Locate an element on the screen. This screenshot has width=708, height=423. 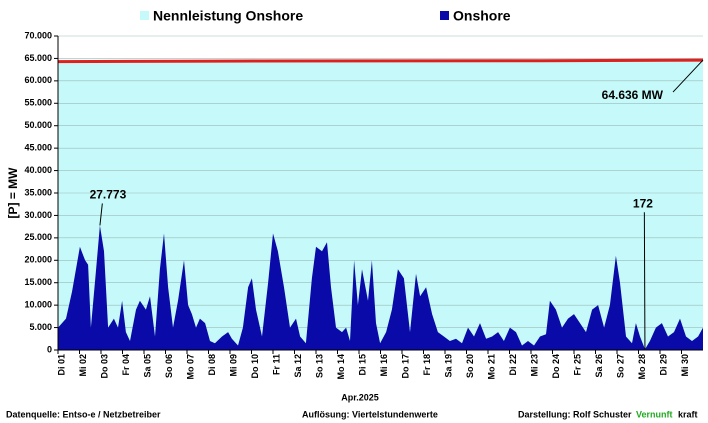
y-axis-label: [P] = MW is located at coordinates (13, 193).